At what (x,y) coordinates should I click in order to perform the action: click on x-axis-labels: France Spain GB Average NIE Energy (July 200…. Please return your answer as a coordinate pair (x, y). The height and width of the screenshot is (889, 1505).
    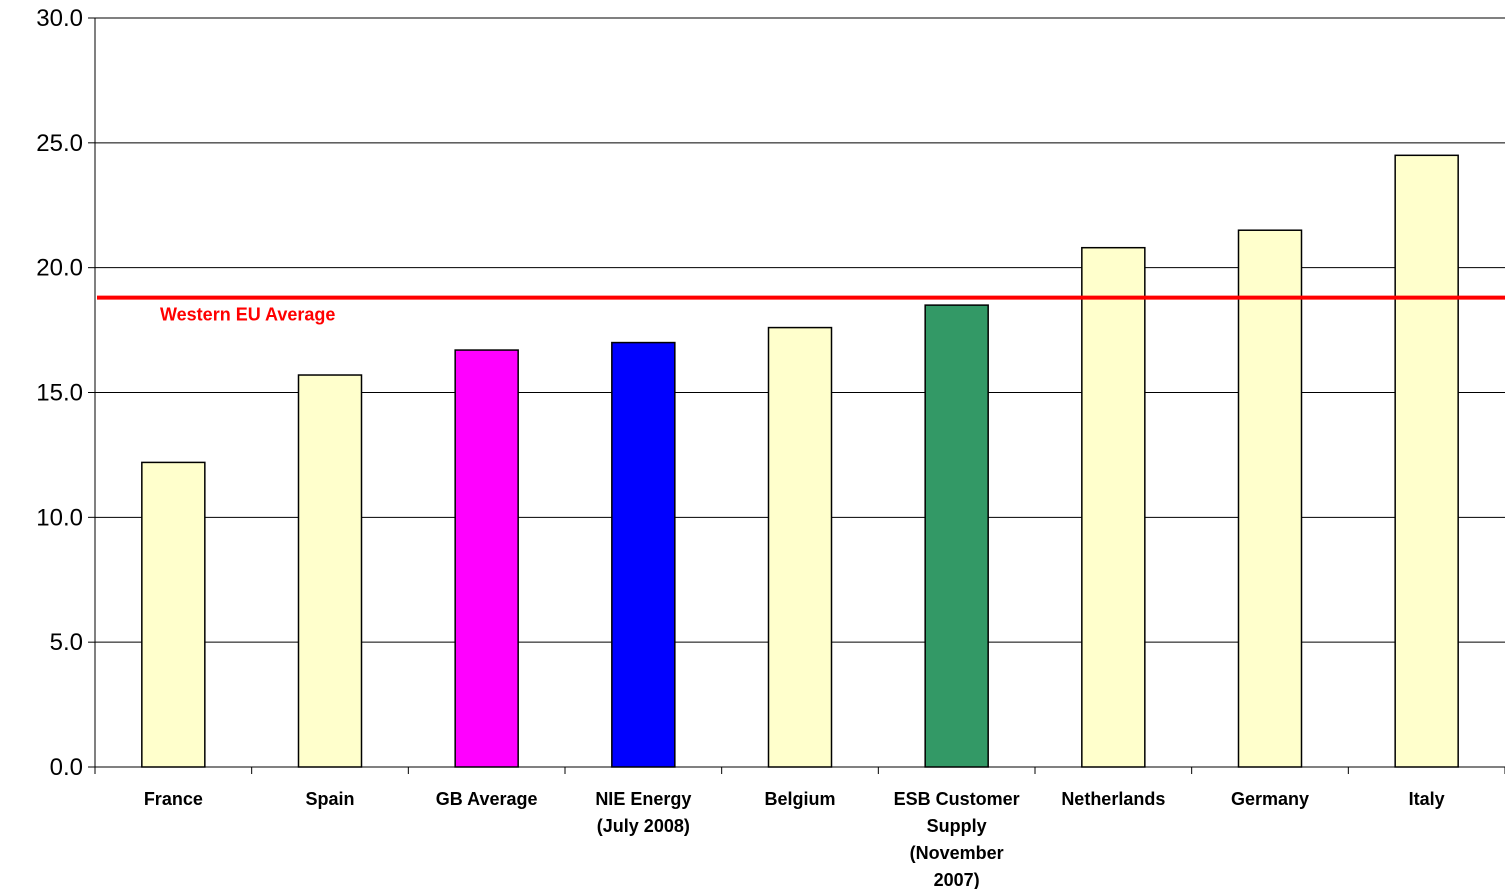
    Looking at the image, I should click on (794, 839).